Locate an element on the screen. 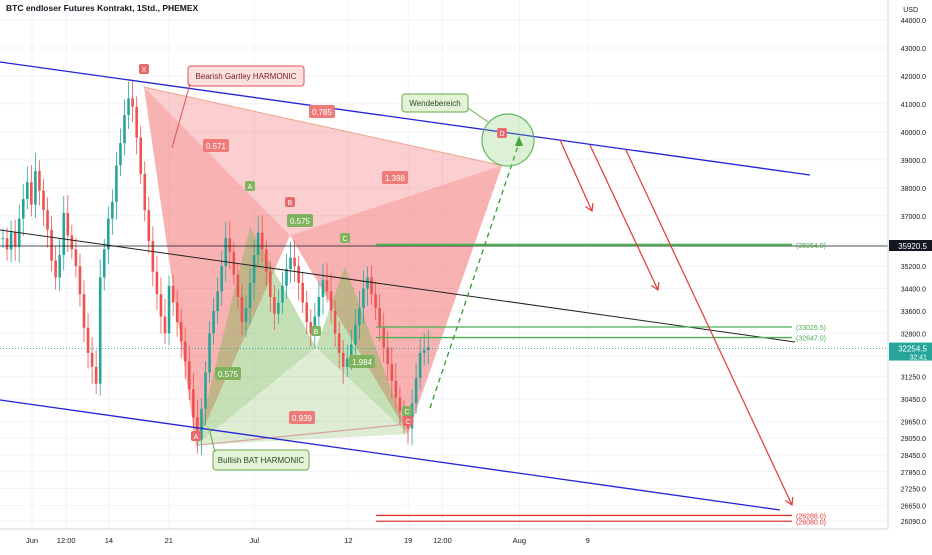 This screenshot has width=932, height=555. time-tick-label: 9 is located at coordinates (588, 540).